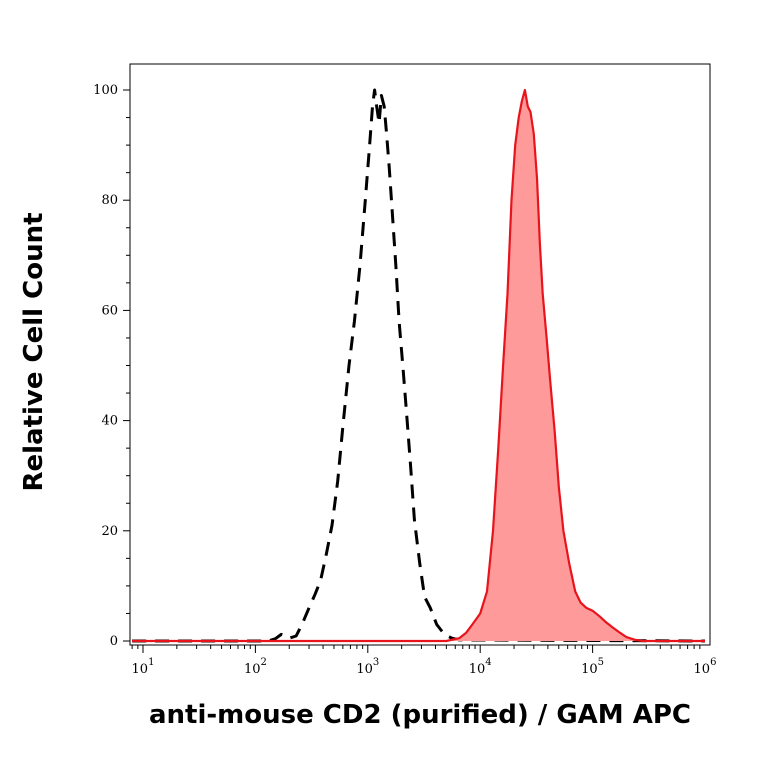 The image size is (764, 764). What do you see at coordinates (376, 662) in the screenshot?
I see `x-tick-exponent: 3` at bounding box center [376, 662].